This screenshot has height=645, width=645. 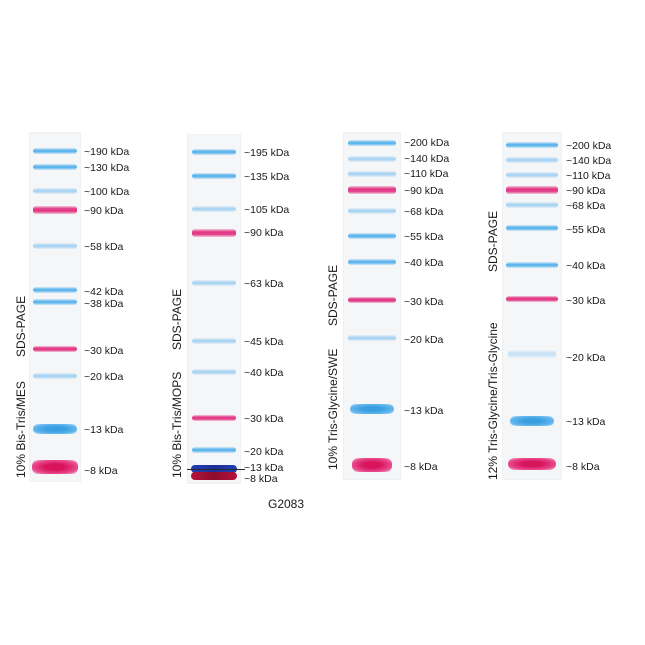 I want to click on marker-label: ~42 kDa, so click(x=104, y=292).